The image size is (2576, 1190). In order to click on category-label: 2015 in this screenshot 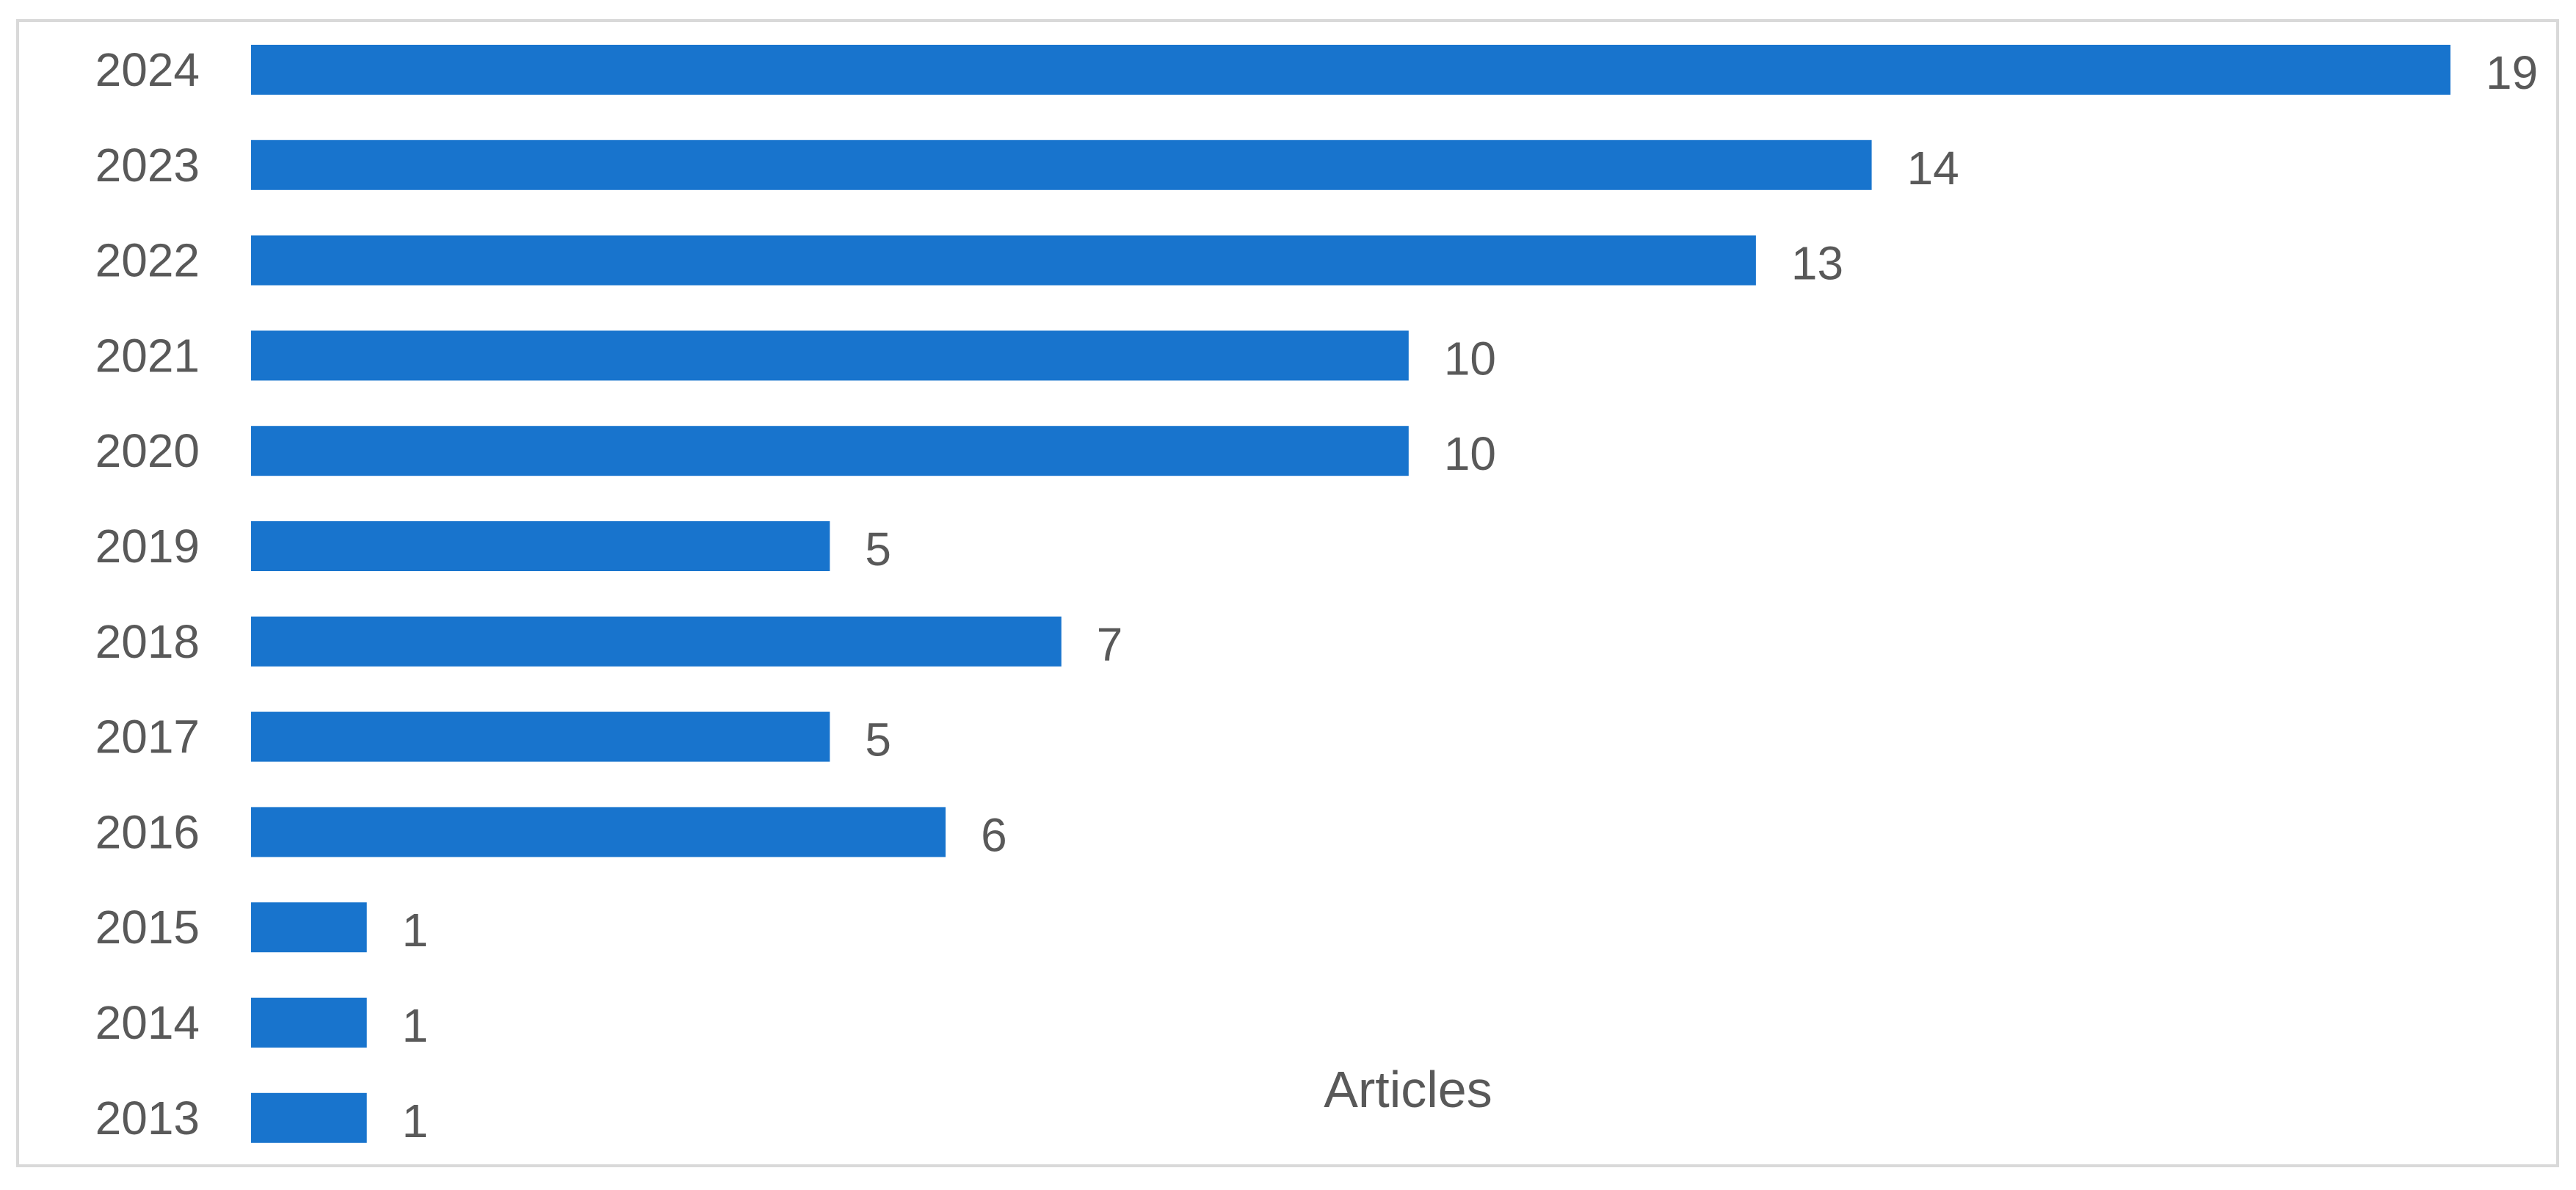, I will do `click(148, 927)`.